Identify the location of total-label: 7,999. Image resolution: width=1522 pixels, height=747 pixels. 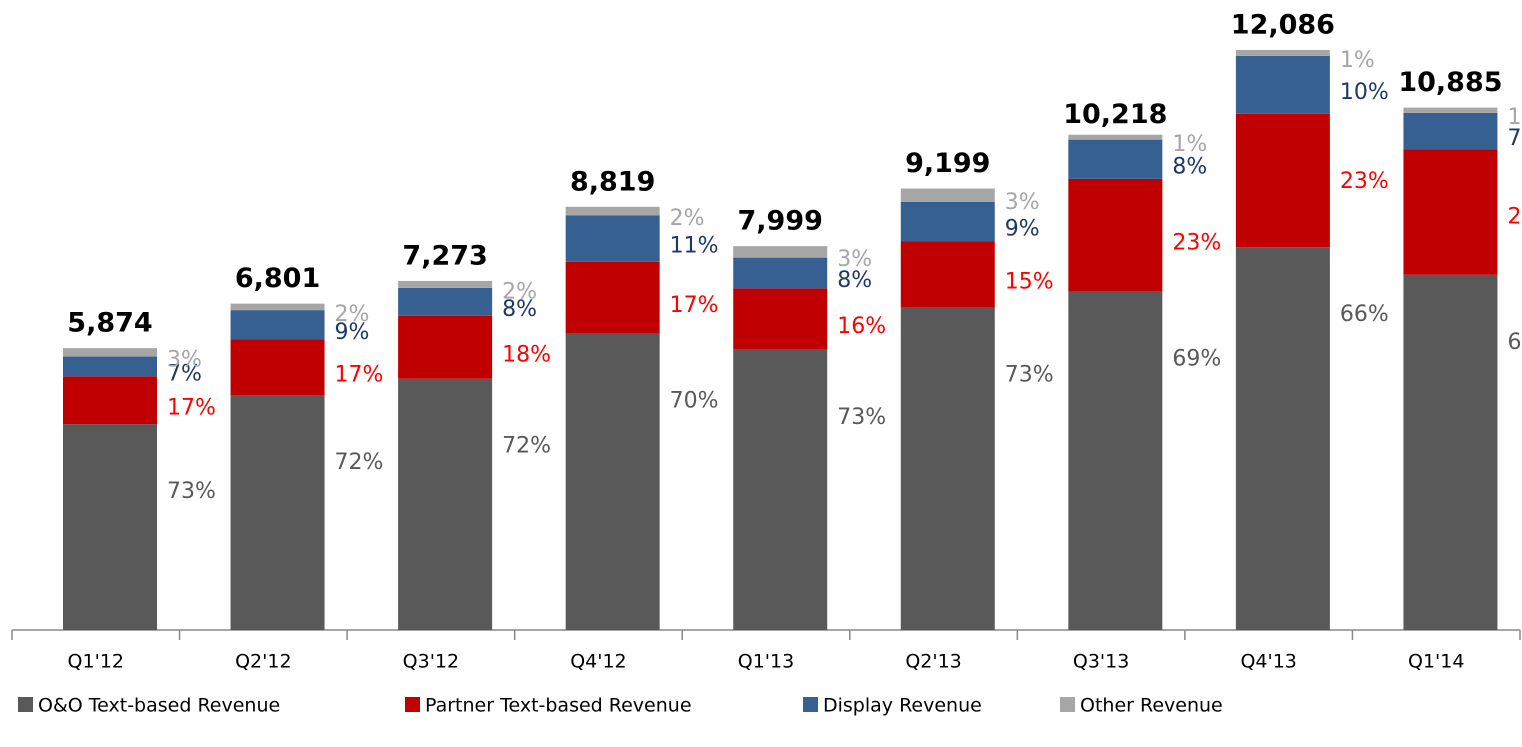
(780, 221).